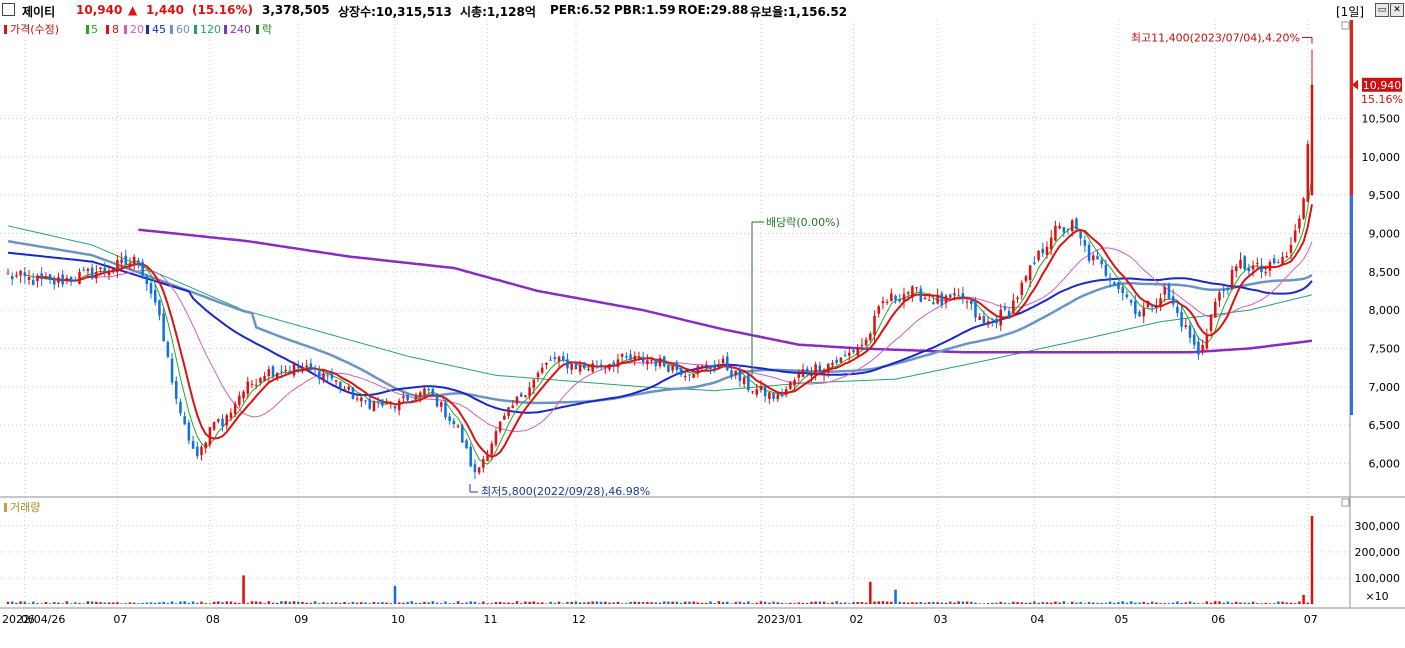  I want to click on volume-value: 3,378,505, so click(296, 10).